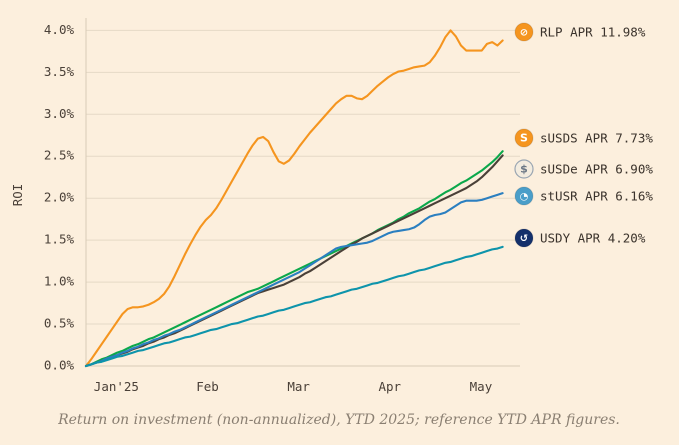  I want to click on x-tick-label: Feb, so click(207, 386).